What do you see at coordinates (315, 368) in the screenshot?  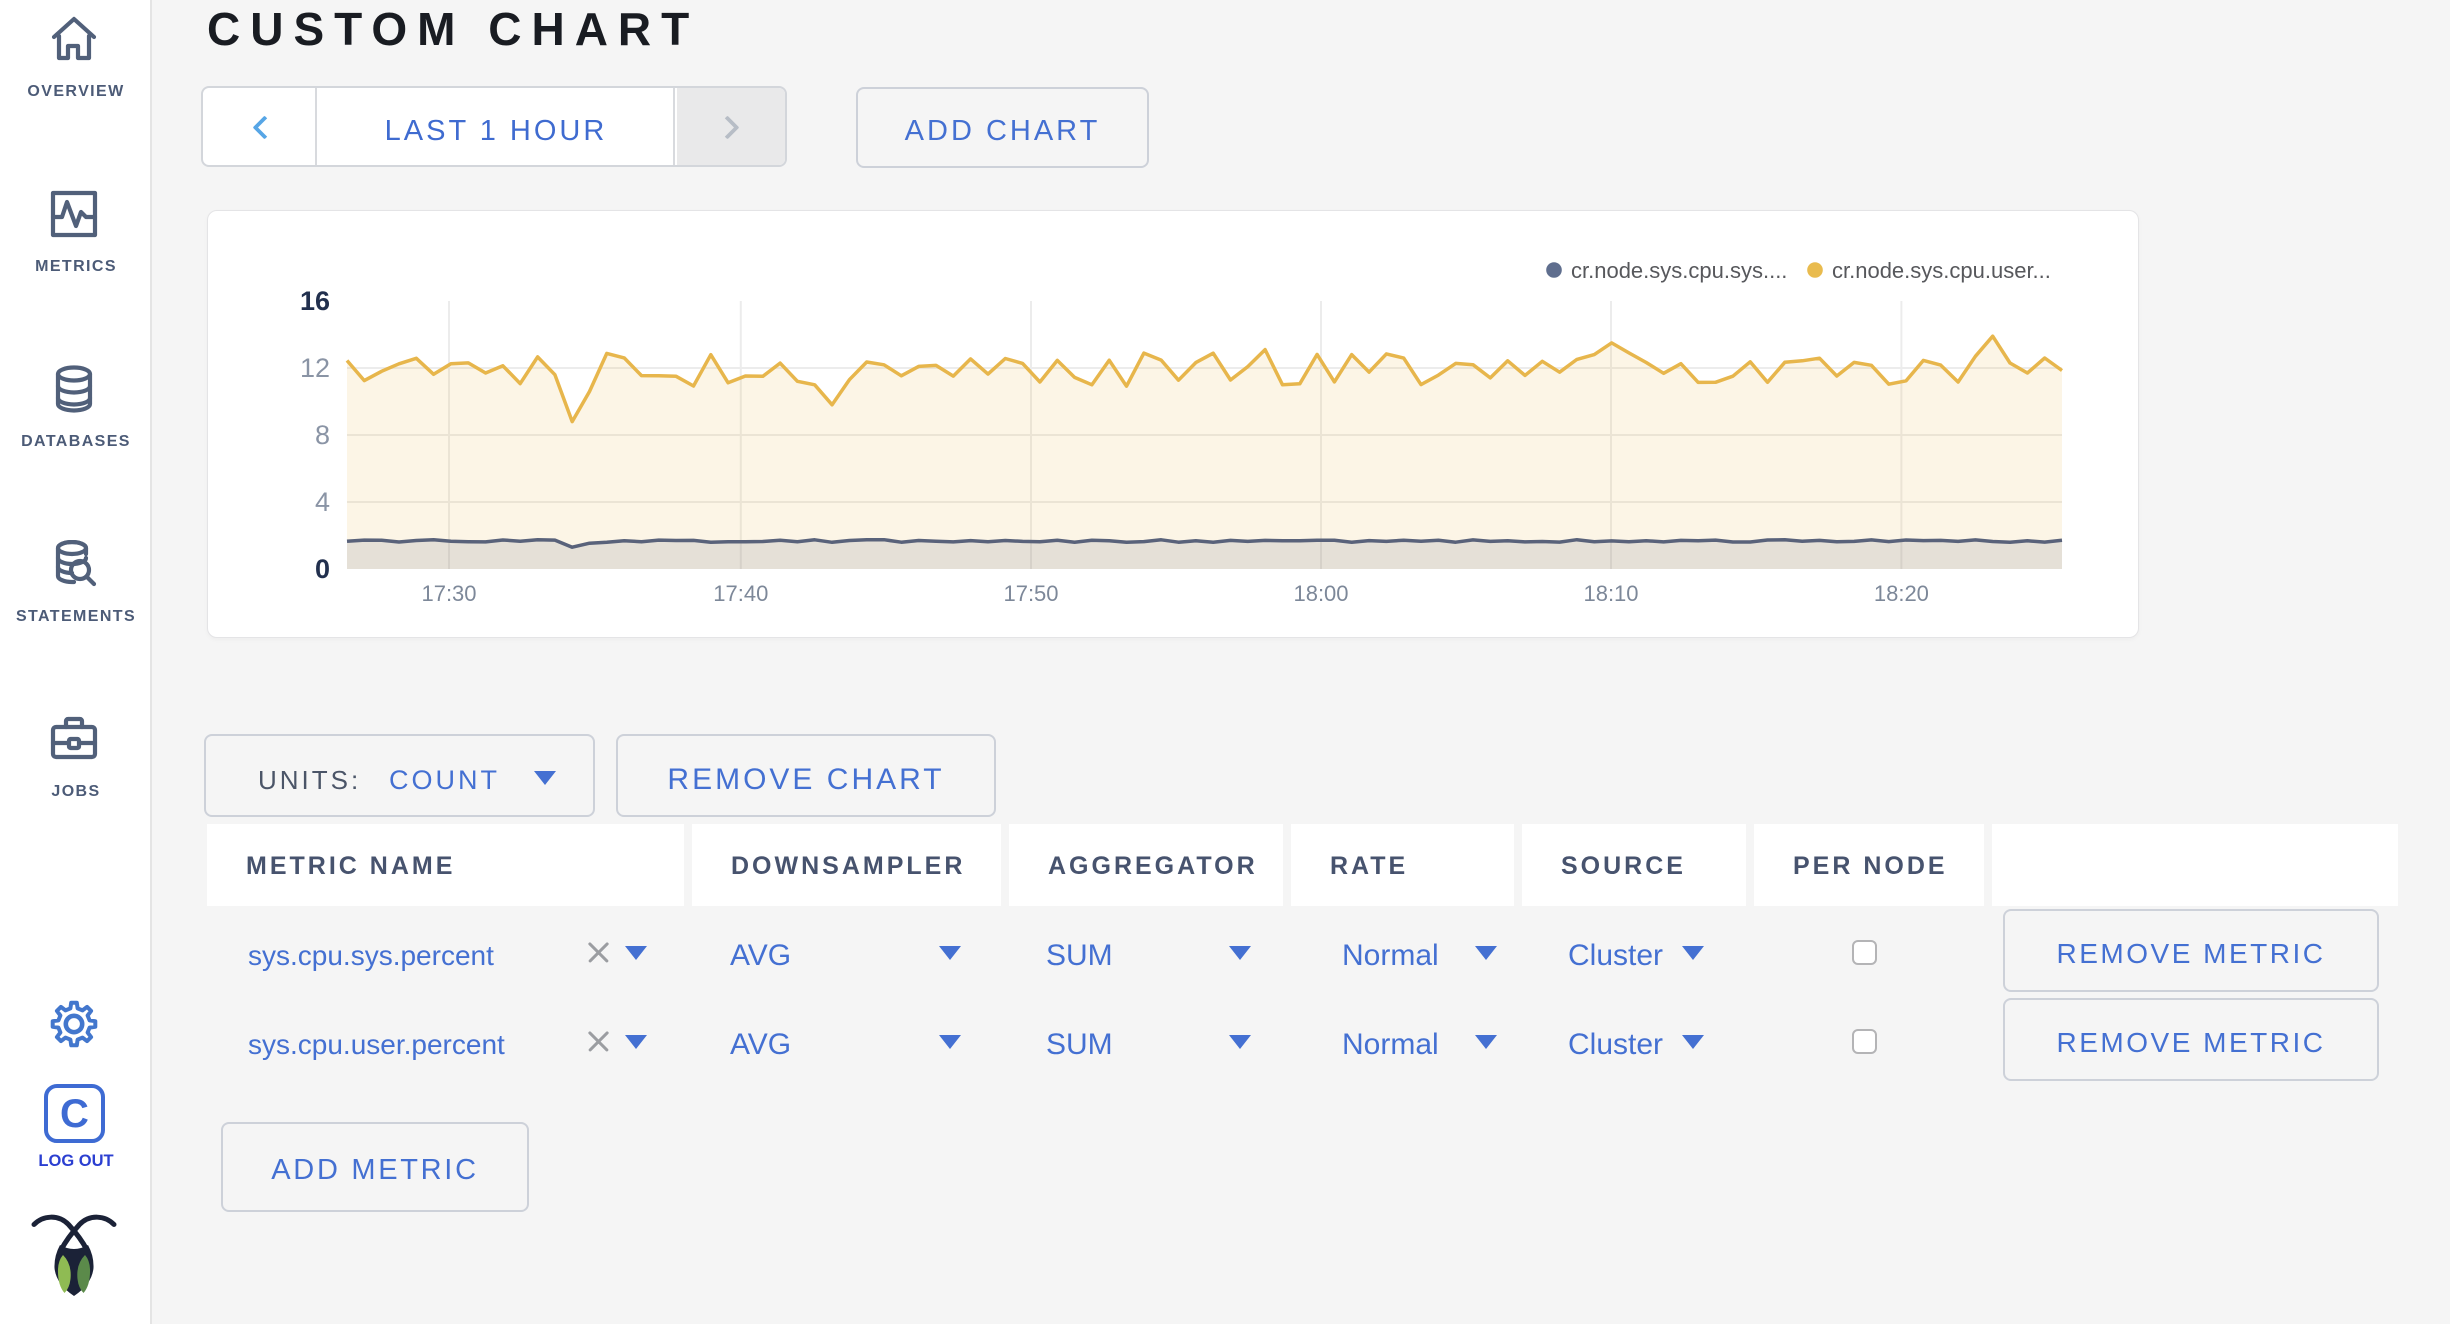 I see `svg-text: 12` at bounding box center [315, 368].